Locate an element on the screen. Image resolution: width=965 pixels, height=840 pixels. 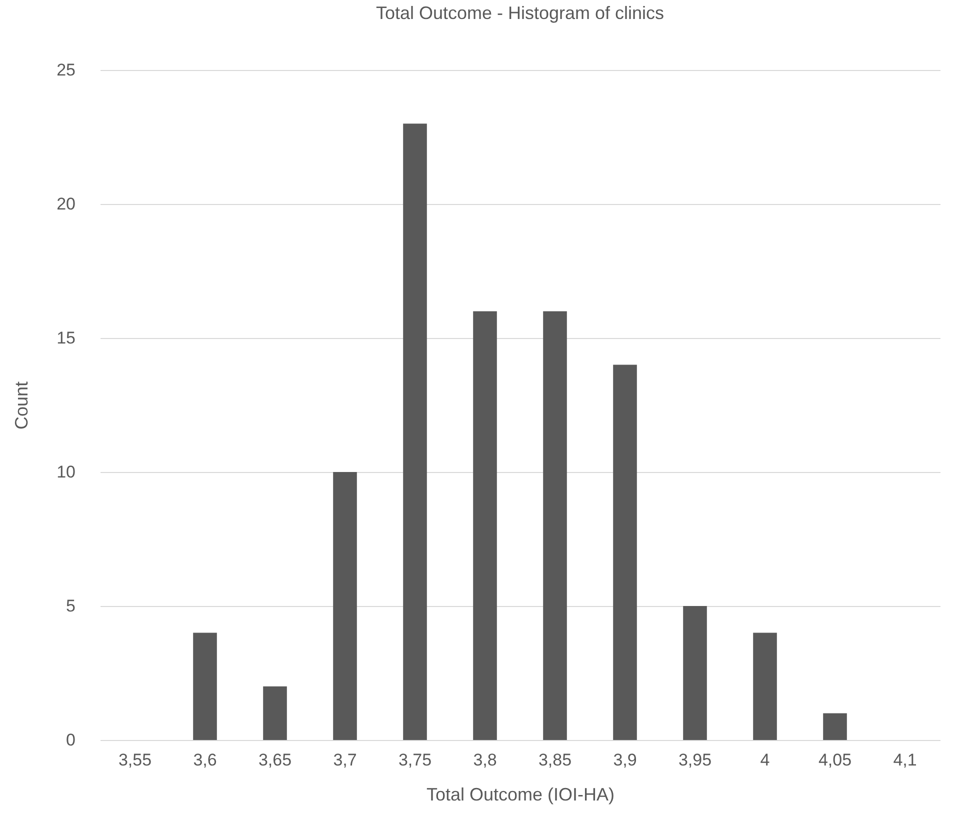
y-tick-label: 25 is located at coordinates (66, 70).